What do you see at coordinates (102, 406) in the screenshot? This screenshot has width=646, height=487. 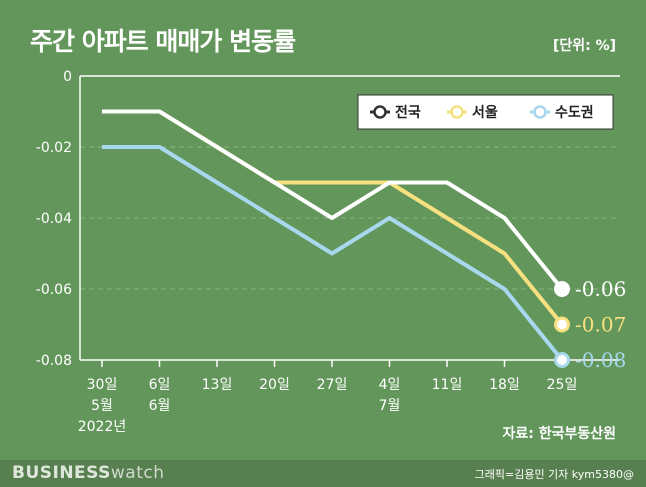 I see `x-tick-label: 5월` at bounding box center [102, 406].